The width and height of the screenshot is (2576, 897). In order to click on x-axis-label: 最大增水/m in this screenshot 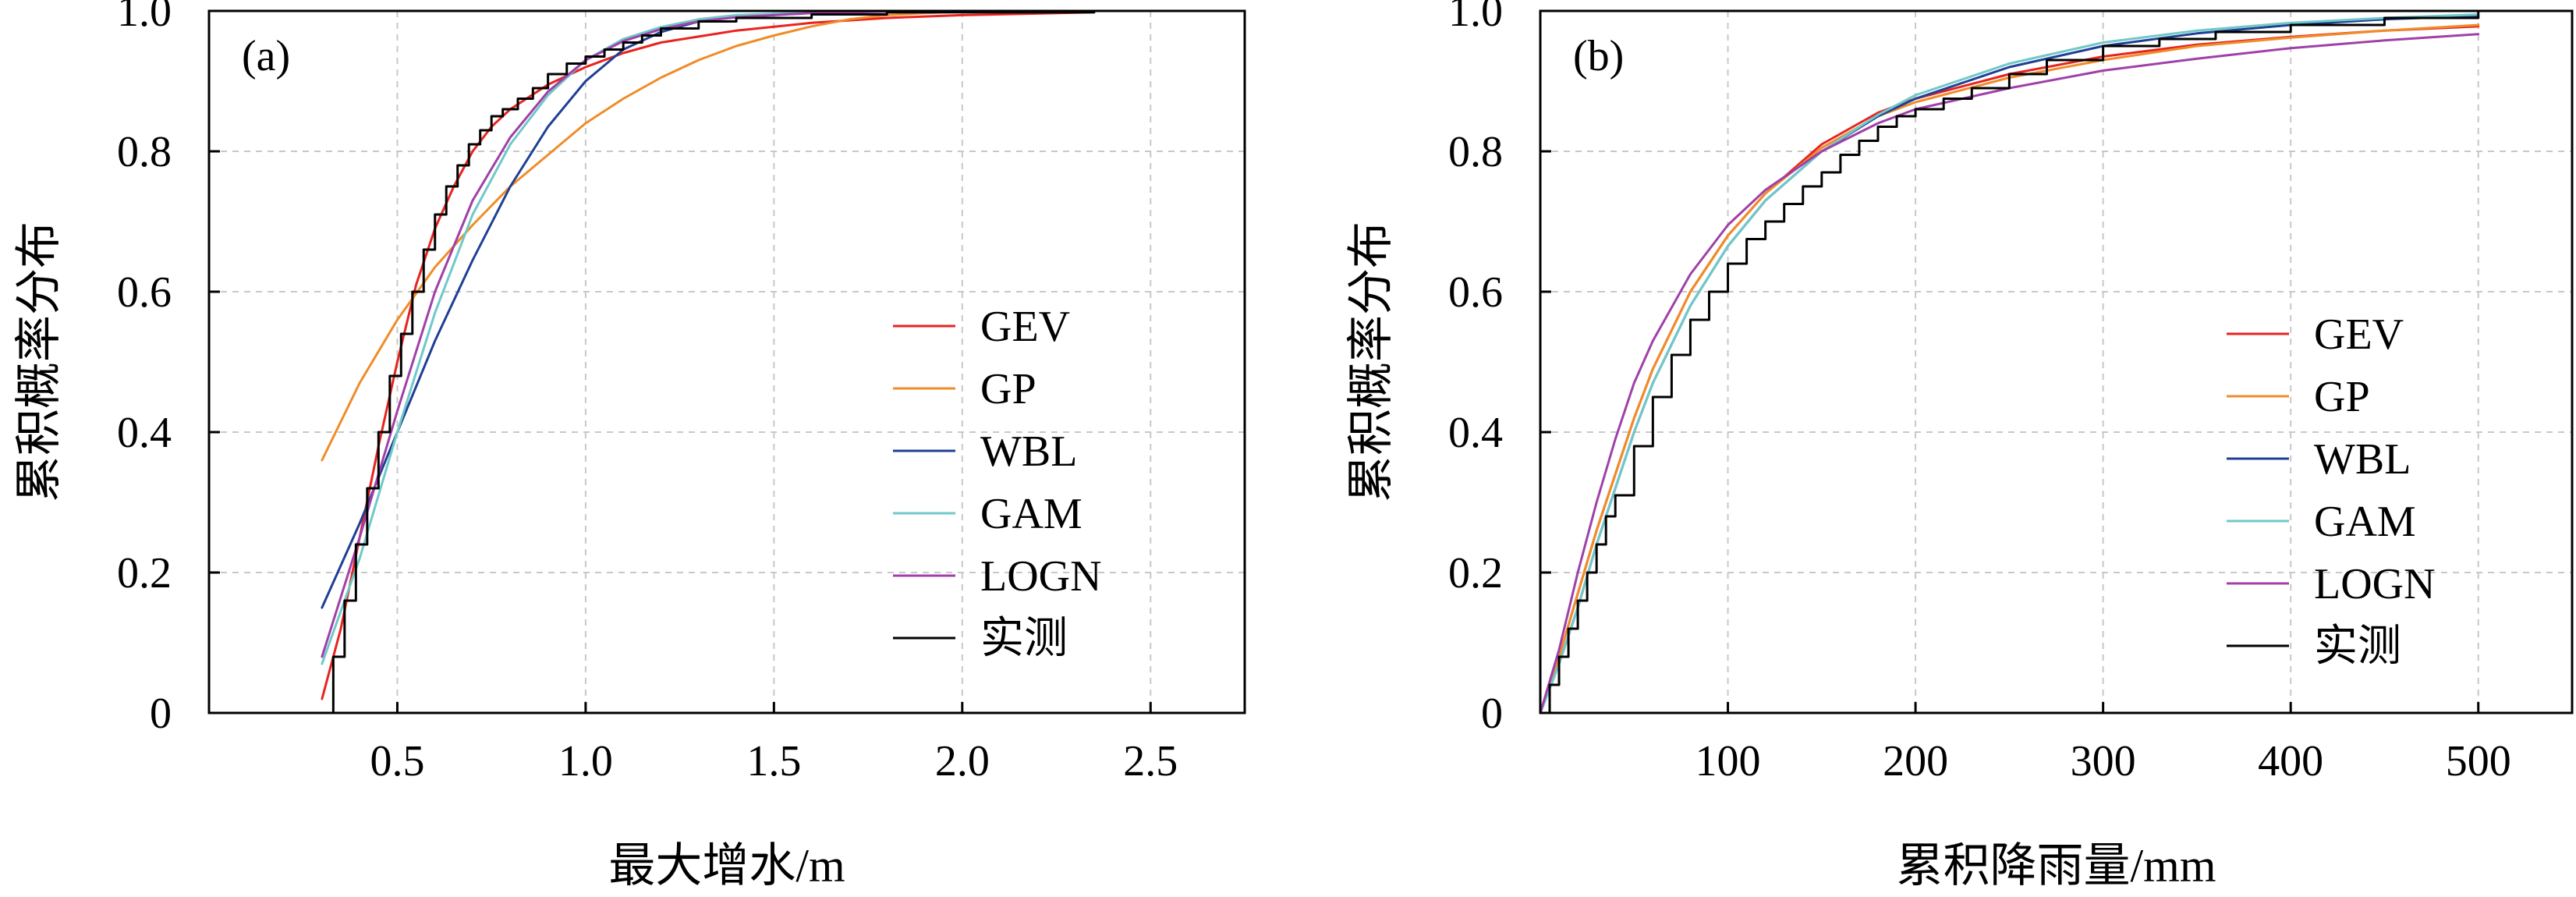, I will do `click(726, 866)`.